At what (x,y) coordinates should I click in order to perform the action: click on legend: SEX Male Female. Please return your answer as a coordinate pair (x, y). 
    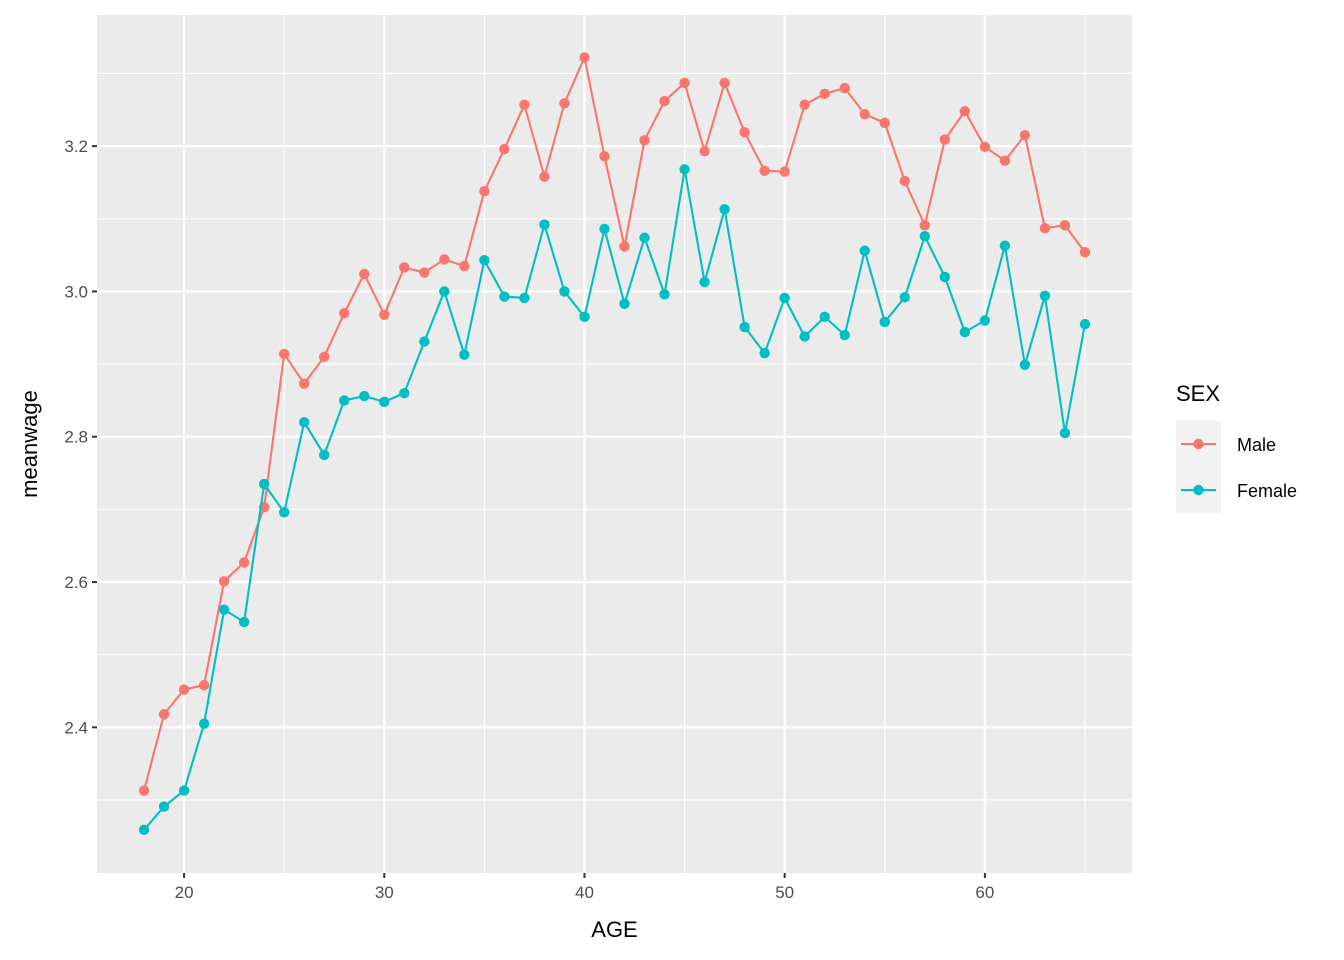
    Looking at the image, I should click on (1236, 447).